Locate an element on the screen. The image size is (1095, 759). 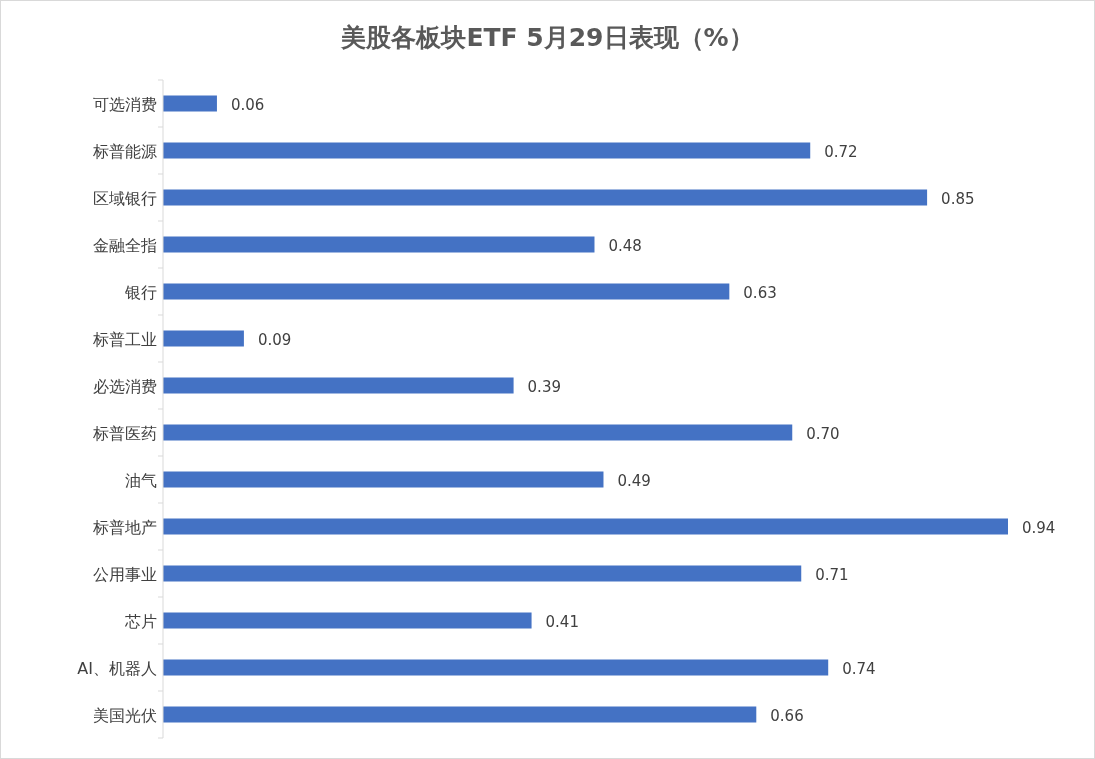
data-label: 0.06 is located at coordinates (247, 104).